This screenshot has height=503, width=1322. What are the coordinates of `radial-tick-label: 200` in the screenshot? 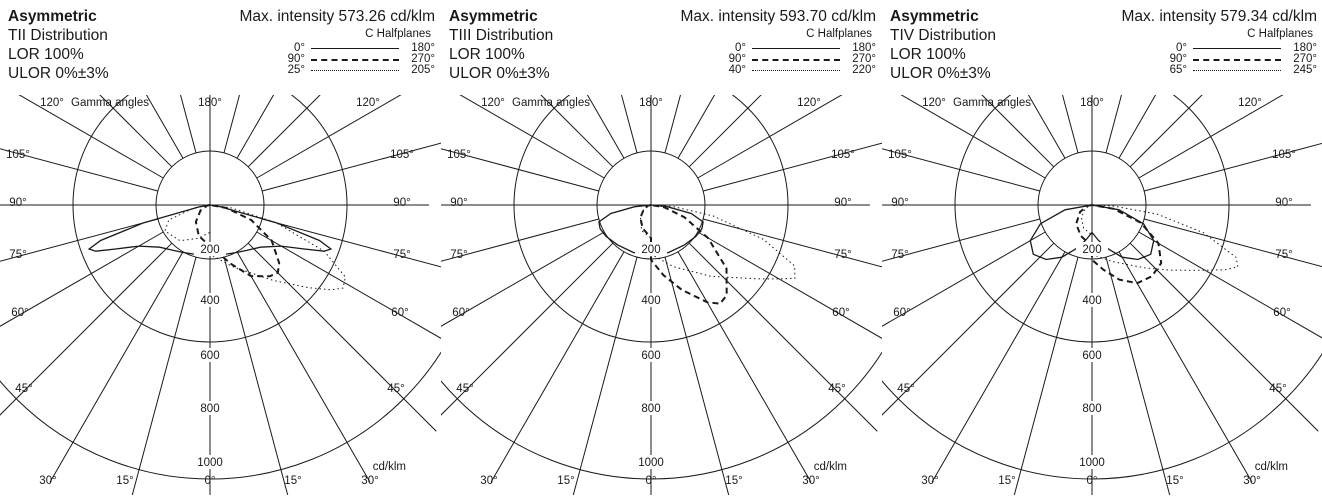 It's located at (209, 250).